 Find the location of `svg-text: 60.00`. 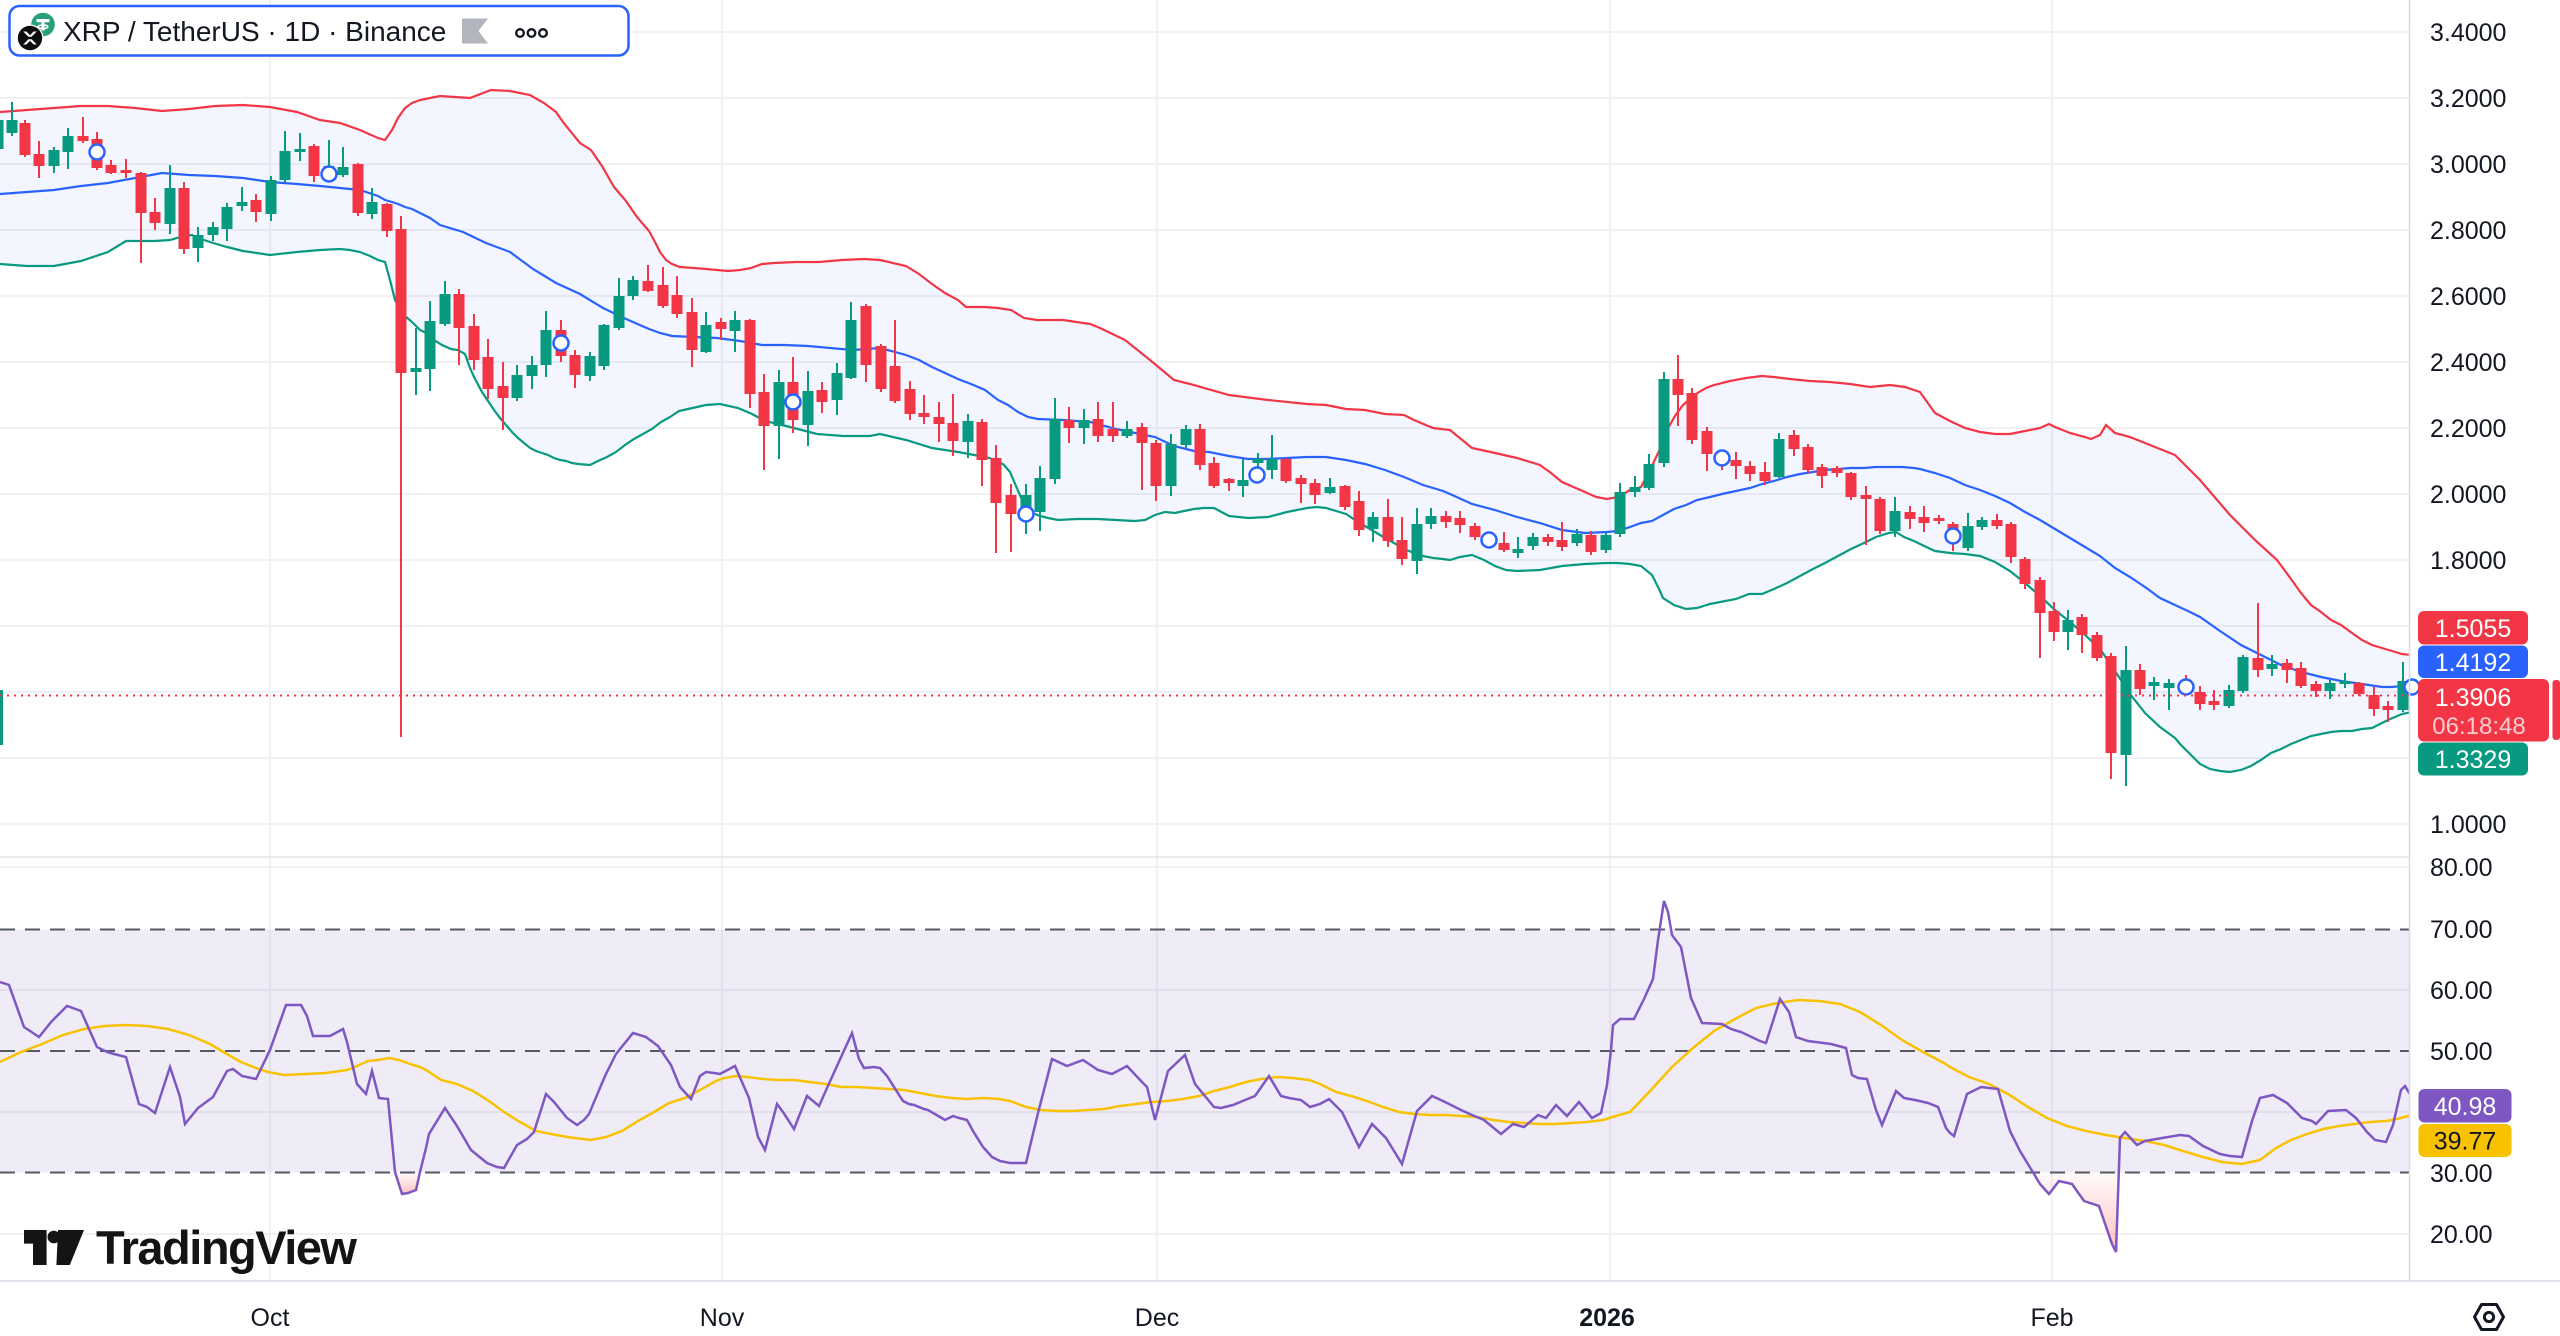

svg-text: 60.00 is located at coordinates (2461, 991).